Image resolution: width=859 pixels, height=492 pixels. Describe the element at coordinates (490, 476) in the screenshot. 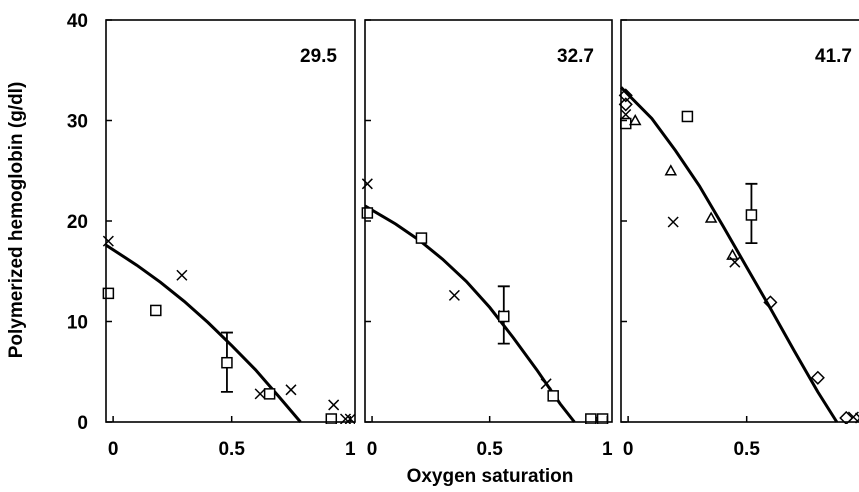

I see `x-axis-label: Oxygen saturation` at that location.